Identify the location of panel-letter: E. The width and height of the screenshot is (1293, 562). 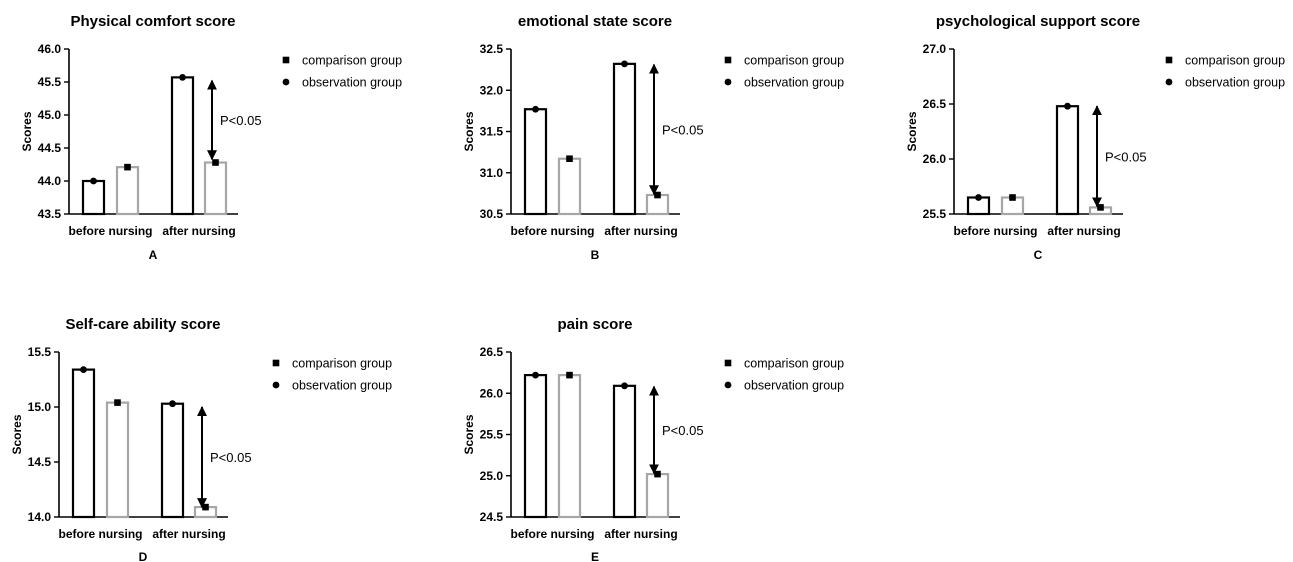
(595, 556).